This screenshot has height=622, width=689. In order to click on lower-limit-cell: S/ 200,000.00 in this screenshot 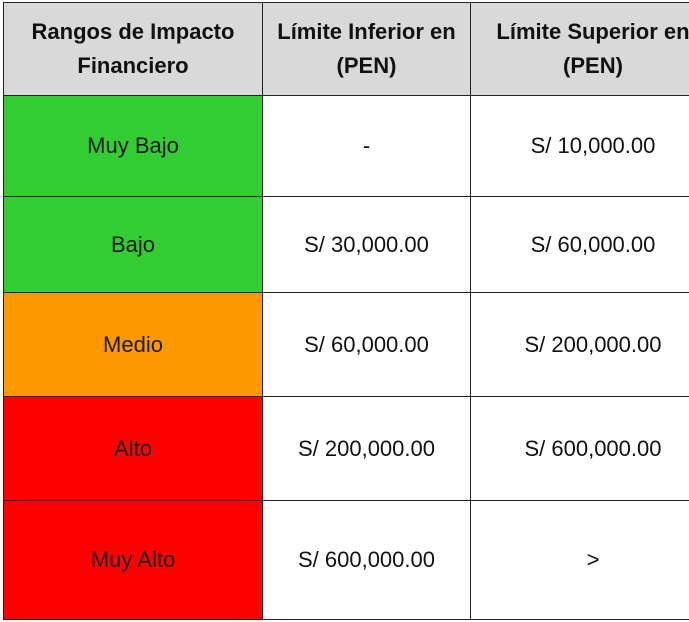, I will do `click(366, 448)`.